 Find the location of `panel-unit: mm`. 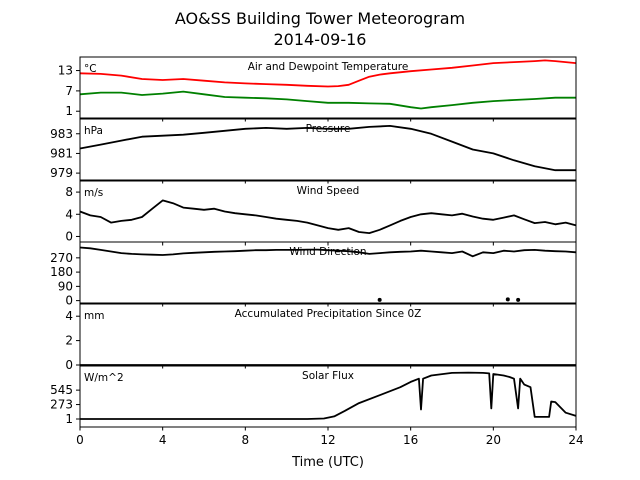

panel-unit: mm is located at coordinates (94, 316).